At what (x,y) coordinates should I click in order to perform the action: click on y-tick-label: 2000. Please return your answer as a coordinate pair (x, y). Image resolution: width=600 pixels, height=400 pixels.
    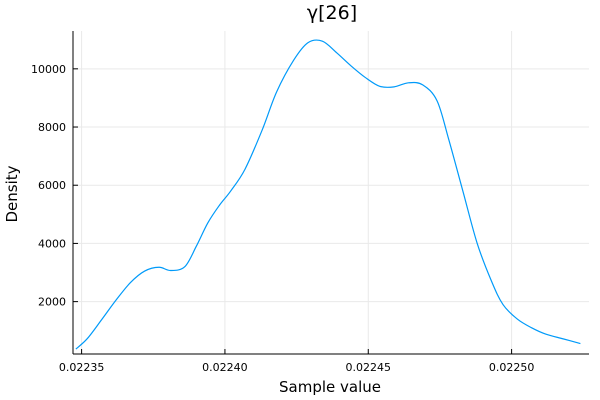
    Looking at the image, I should click on (52, 302).